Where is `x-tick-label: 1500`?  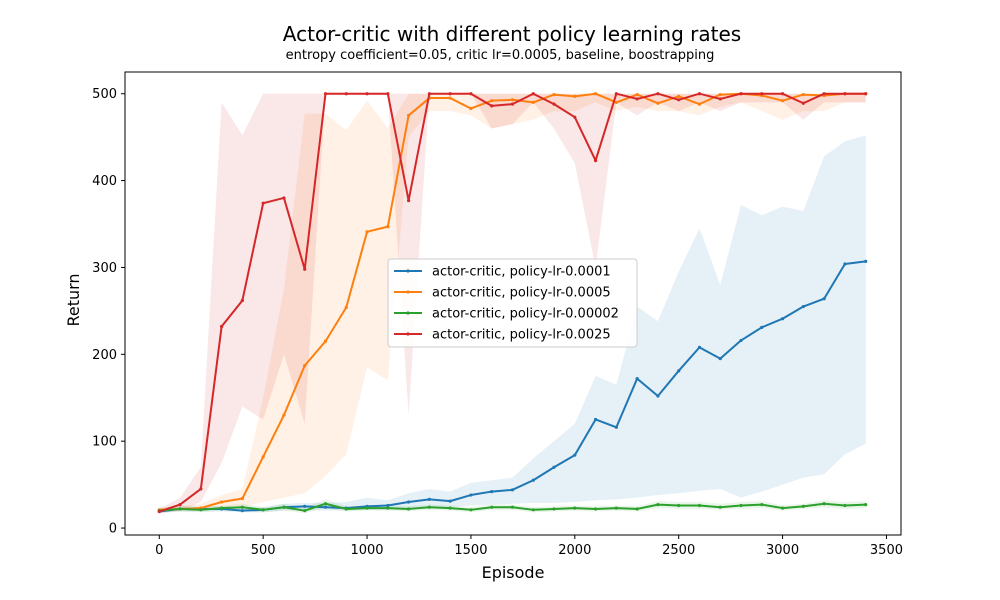
x-tick-label: 1500 is located at coordinates (470, 550).